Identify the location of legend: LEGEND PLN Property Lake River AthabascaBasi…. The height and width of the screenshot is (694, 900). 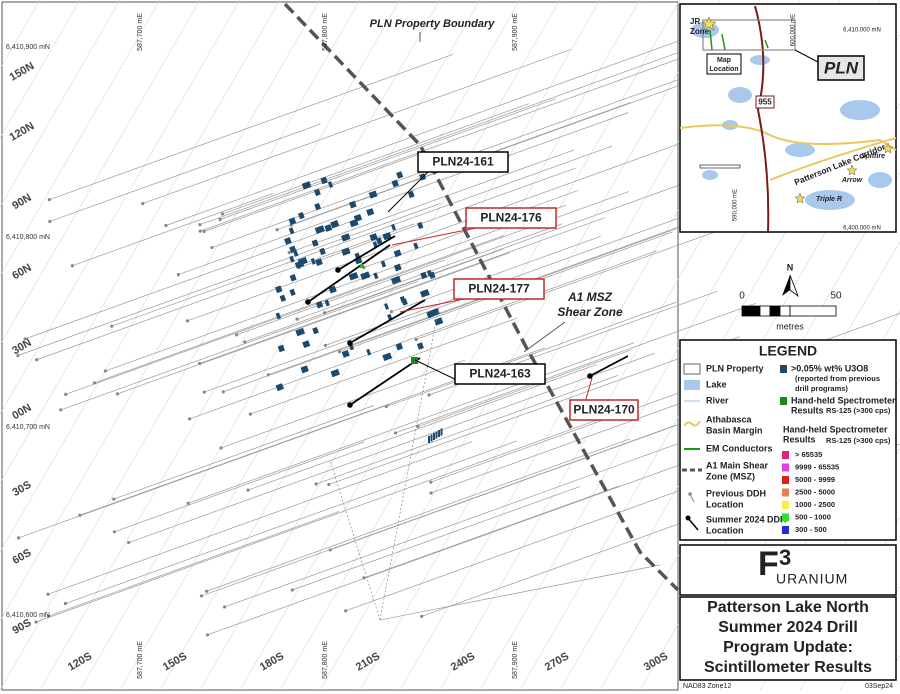
(788, 440).